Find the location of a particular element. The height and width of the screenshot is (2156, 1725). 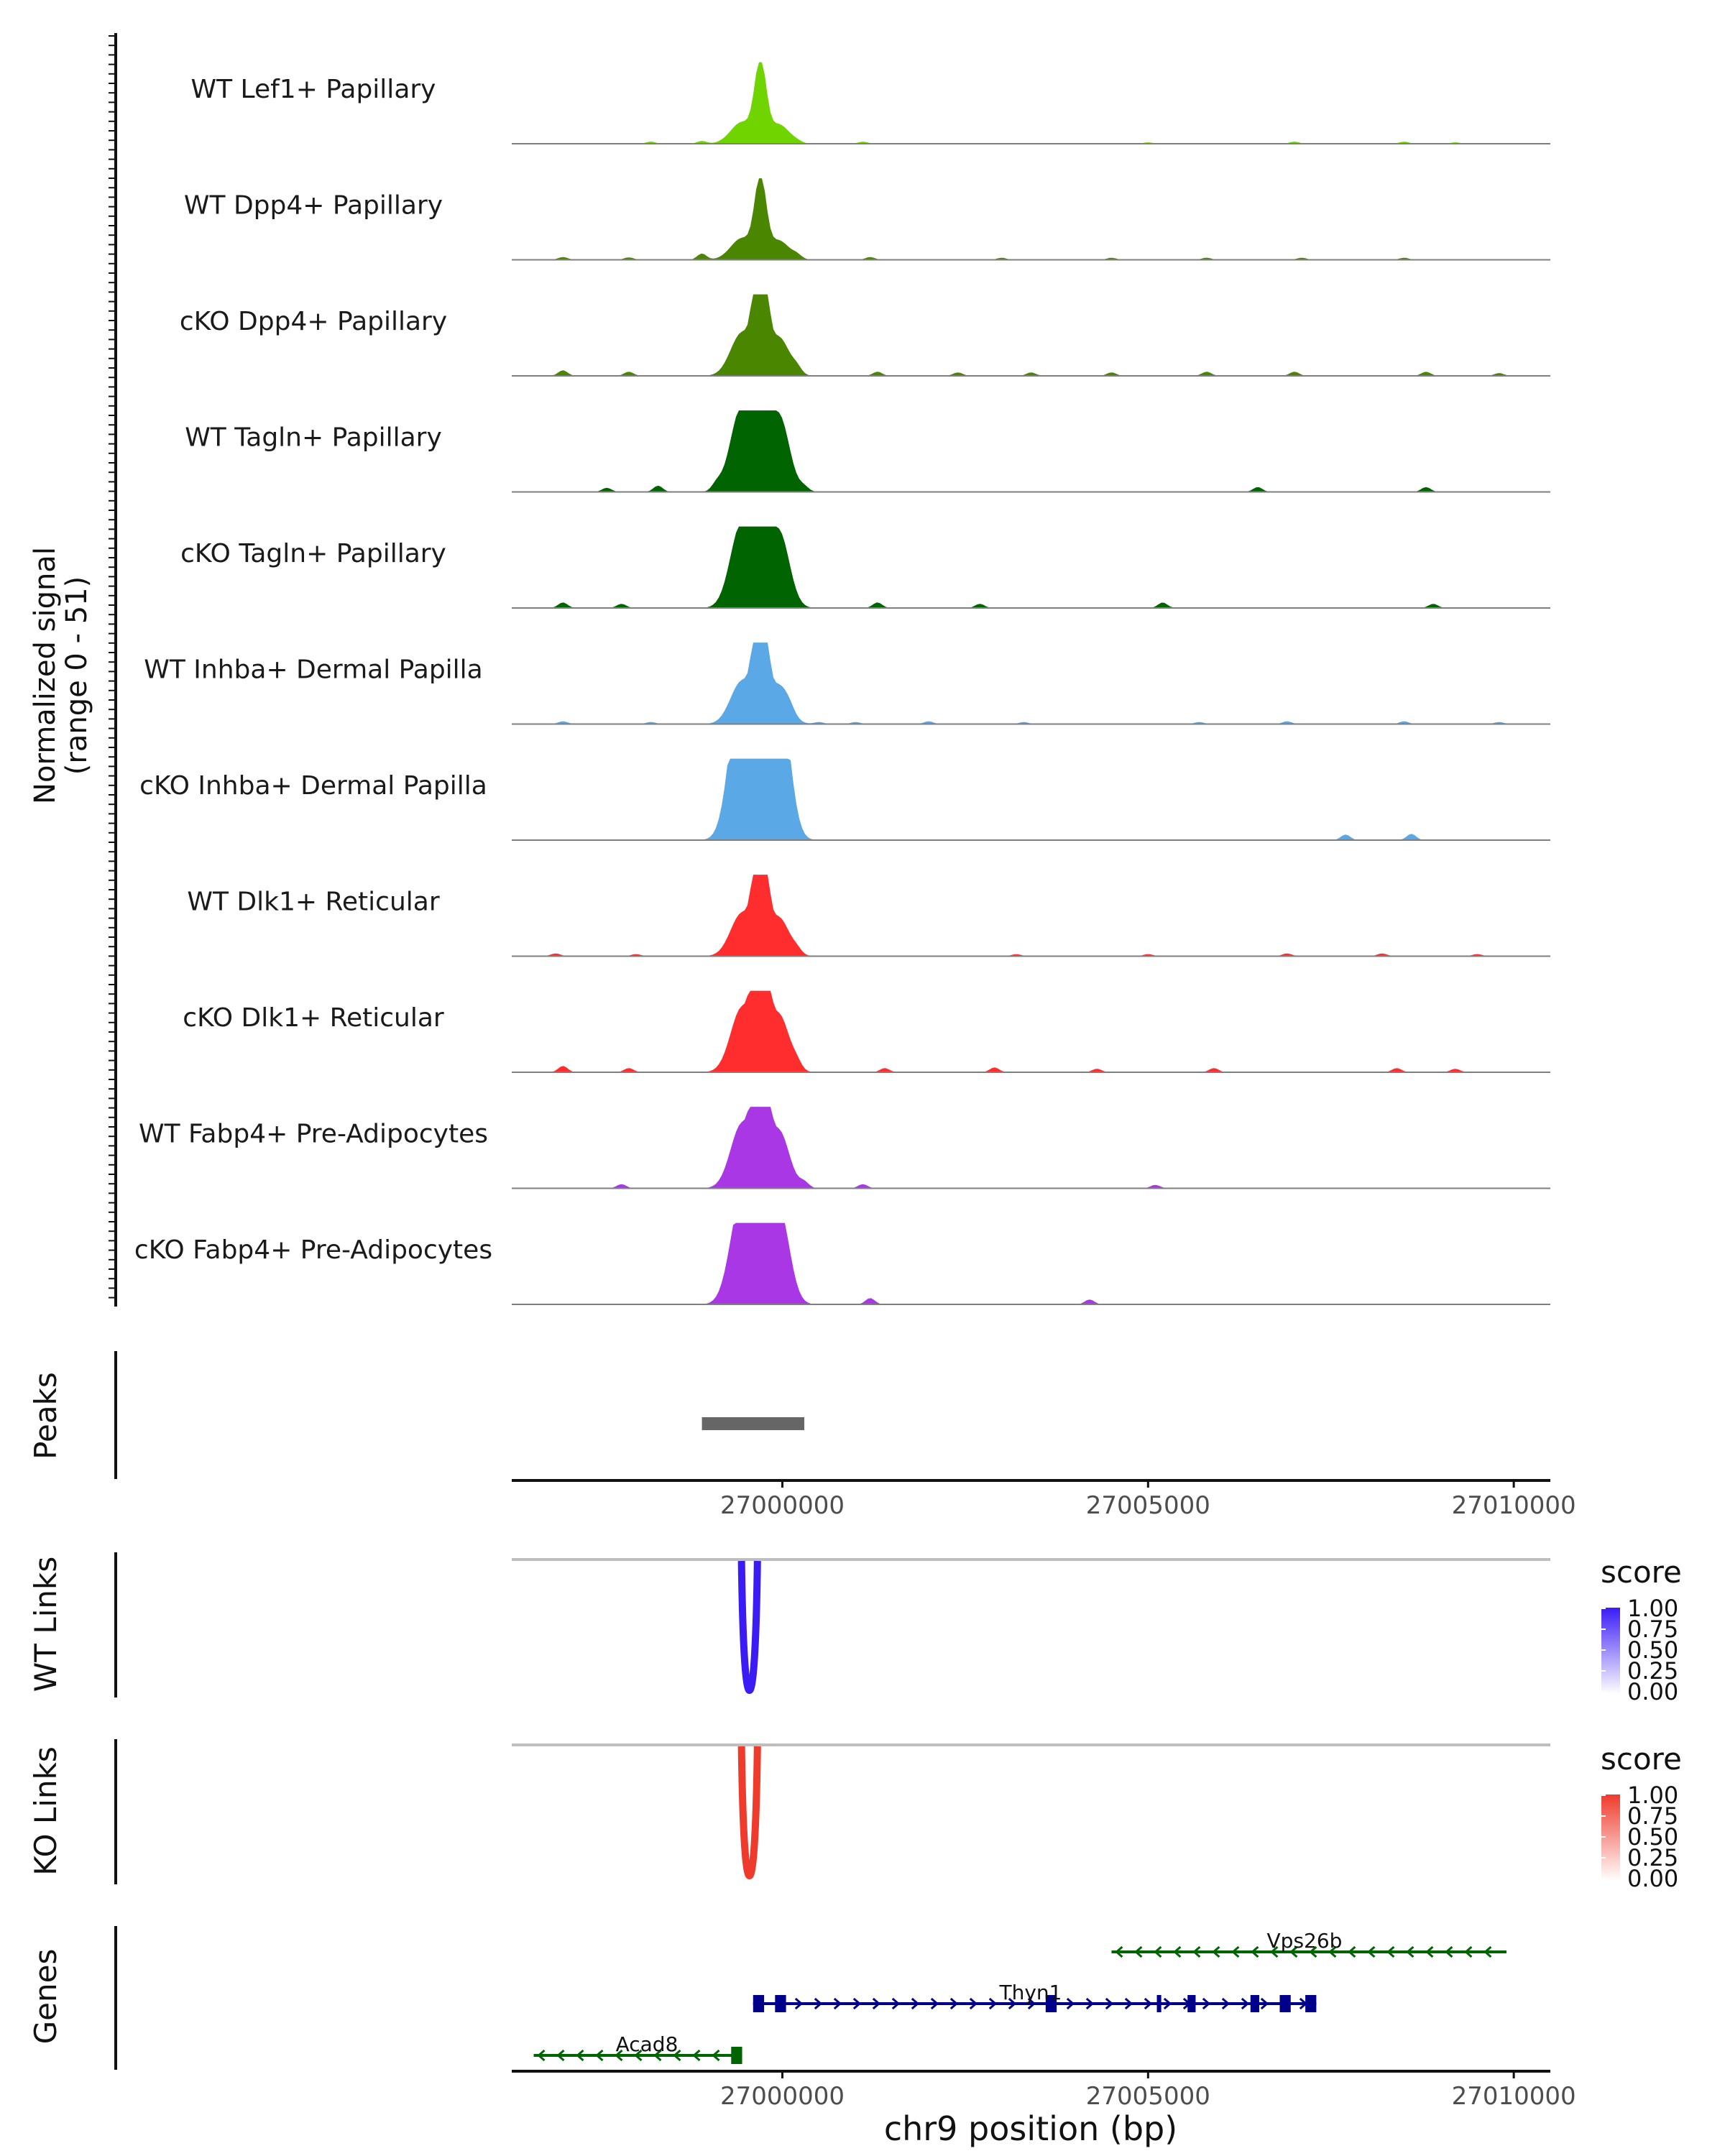

coverage-track: WT Lef1+ Papillary is located at coordinates (870, 103).